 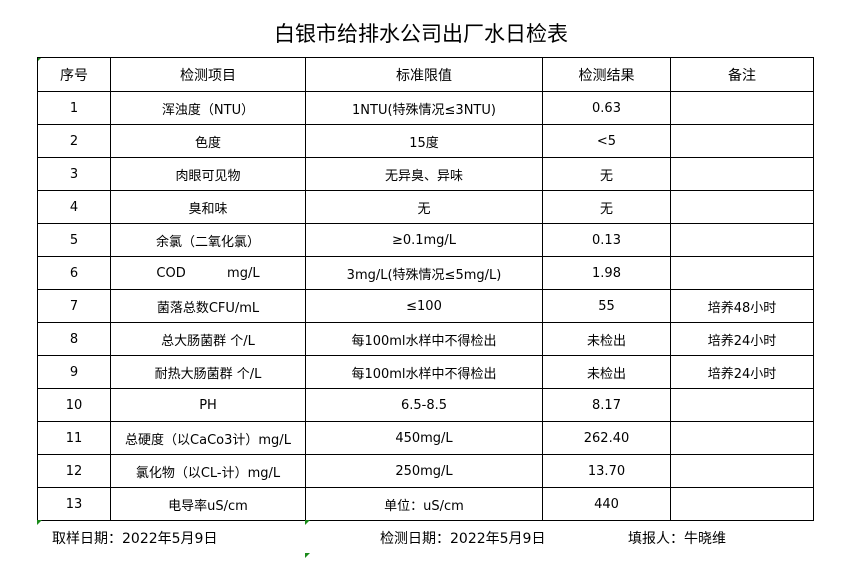 What do you see at coordinates (606, 273) in the screenshot?
I see `table-cell: 1.98` at bounding box center [606, 273].